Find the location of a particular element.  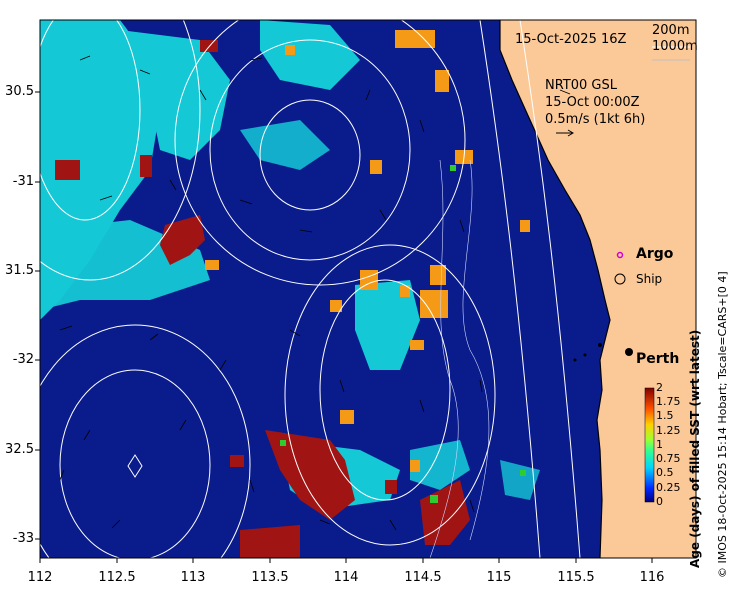

isobath-label-1000: 1000m is located at coordinates (675, 46).